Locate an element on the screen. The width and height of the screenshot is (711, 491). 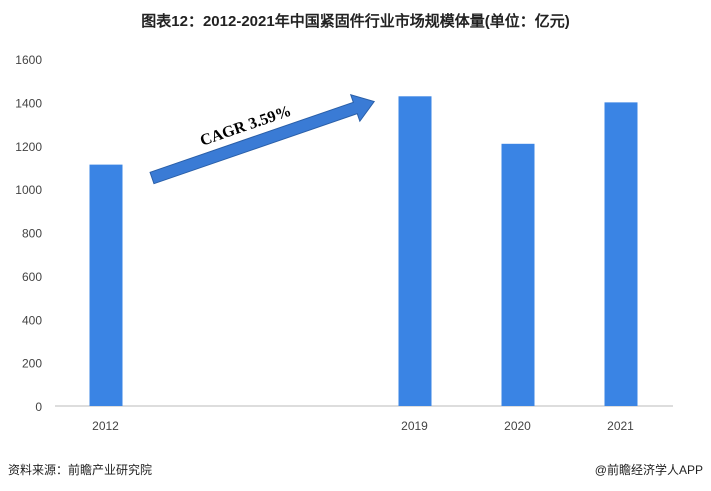
y-tick-label: 1000 is located at coordinates (28, 190).